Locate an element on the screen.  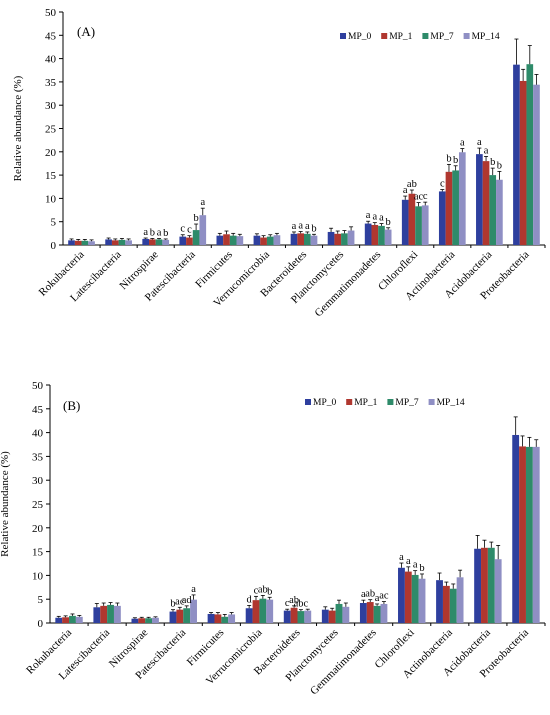
chart-0-significance-nitrospirae-mp-7: a is located at coordinates (159, 232).